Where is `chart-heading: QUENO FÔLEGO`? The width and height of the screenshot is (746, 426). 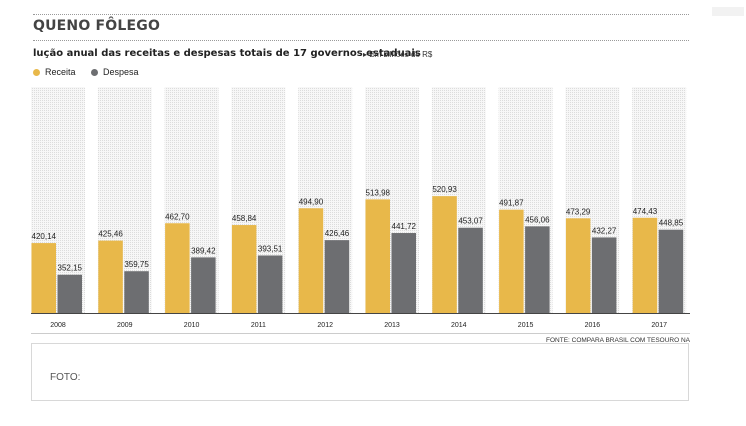
chart-heading: QUENO FÔLEGO is located at coordinates (97, 26).